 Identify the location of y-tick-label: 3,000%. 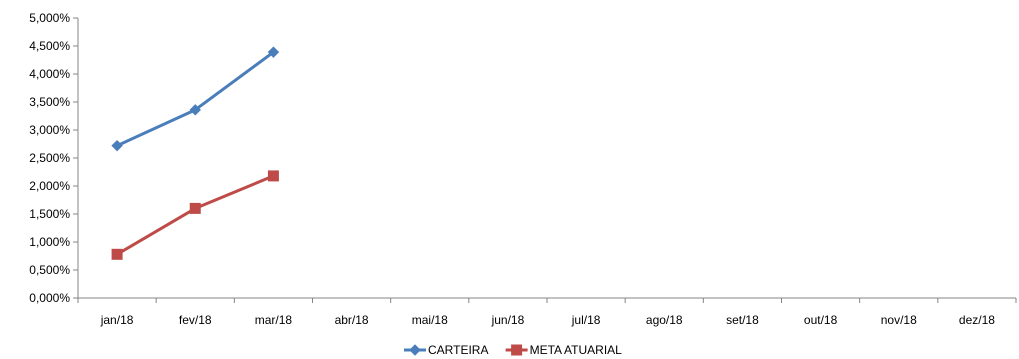
(49, 130).